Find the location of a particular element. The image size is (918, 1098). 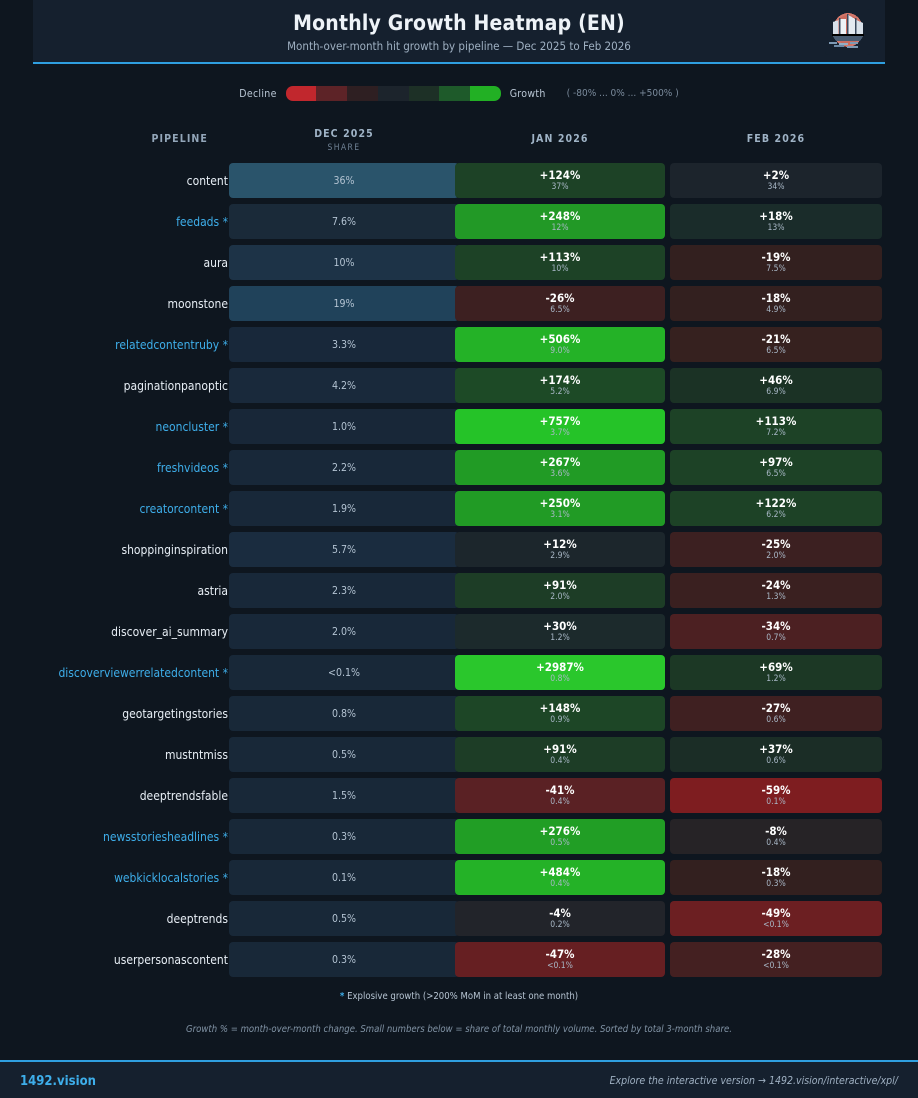

cell-feb-discover_ai_summary: -34% 0.7% is located at coordinates (776, 631).